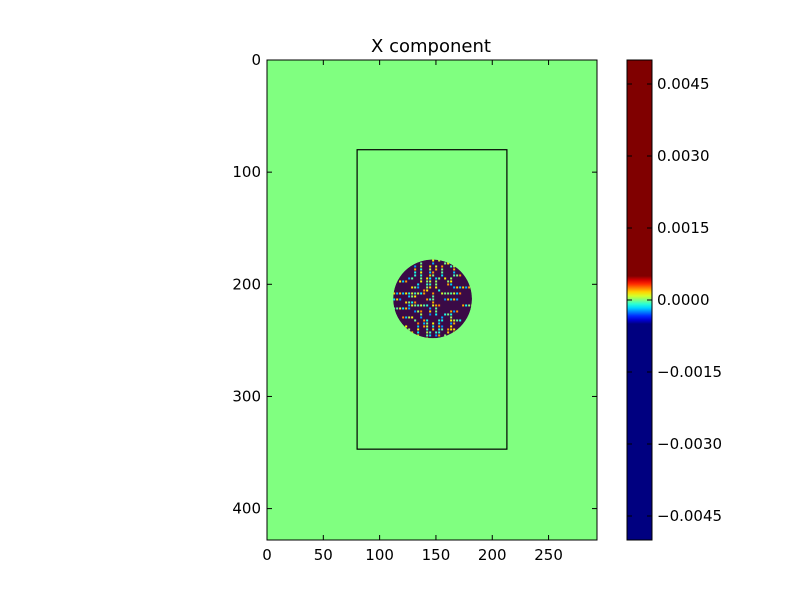 This screenshot has width=800, height=600. What do you see at coordinates (683, 300) in the screenshot?
I see `colorbar-tick-label: 0.0000` at bounding box center [683, 300].